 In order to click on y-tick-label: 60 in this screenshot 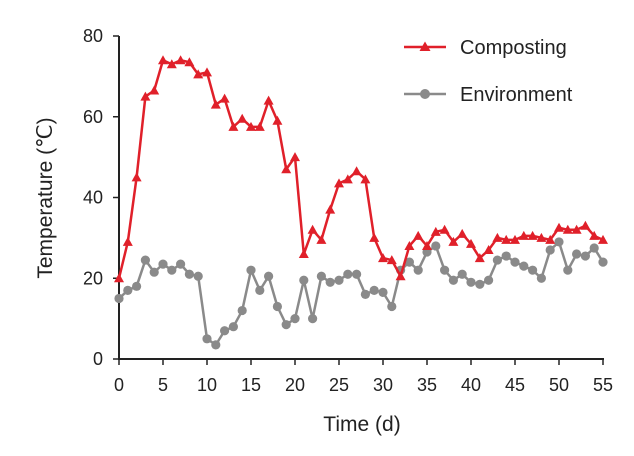, I will do `click(93, 117)`.